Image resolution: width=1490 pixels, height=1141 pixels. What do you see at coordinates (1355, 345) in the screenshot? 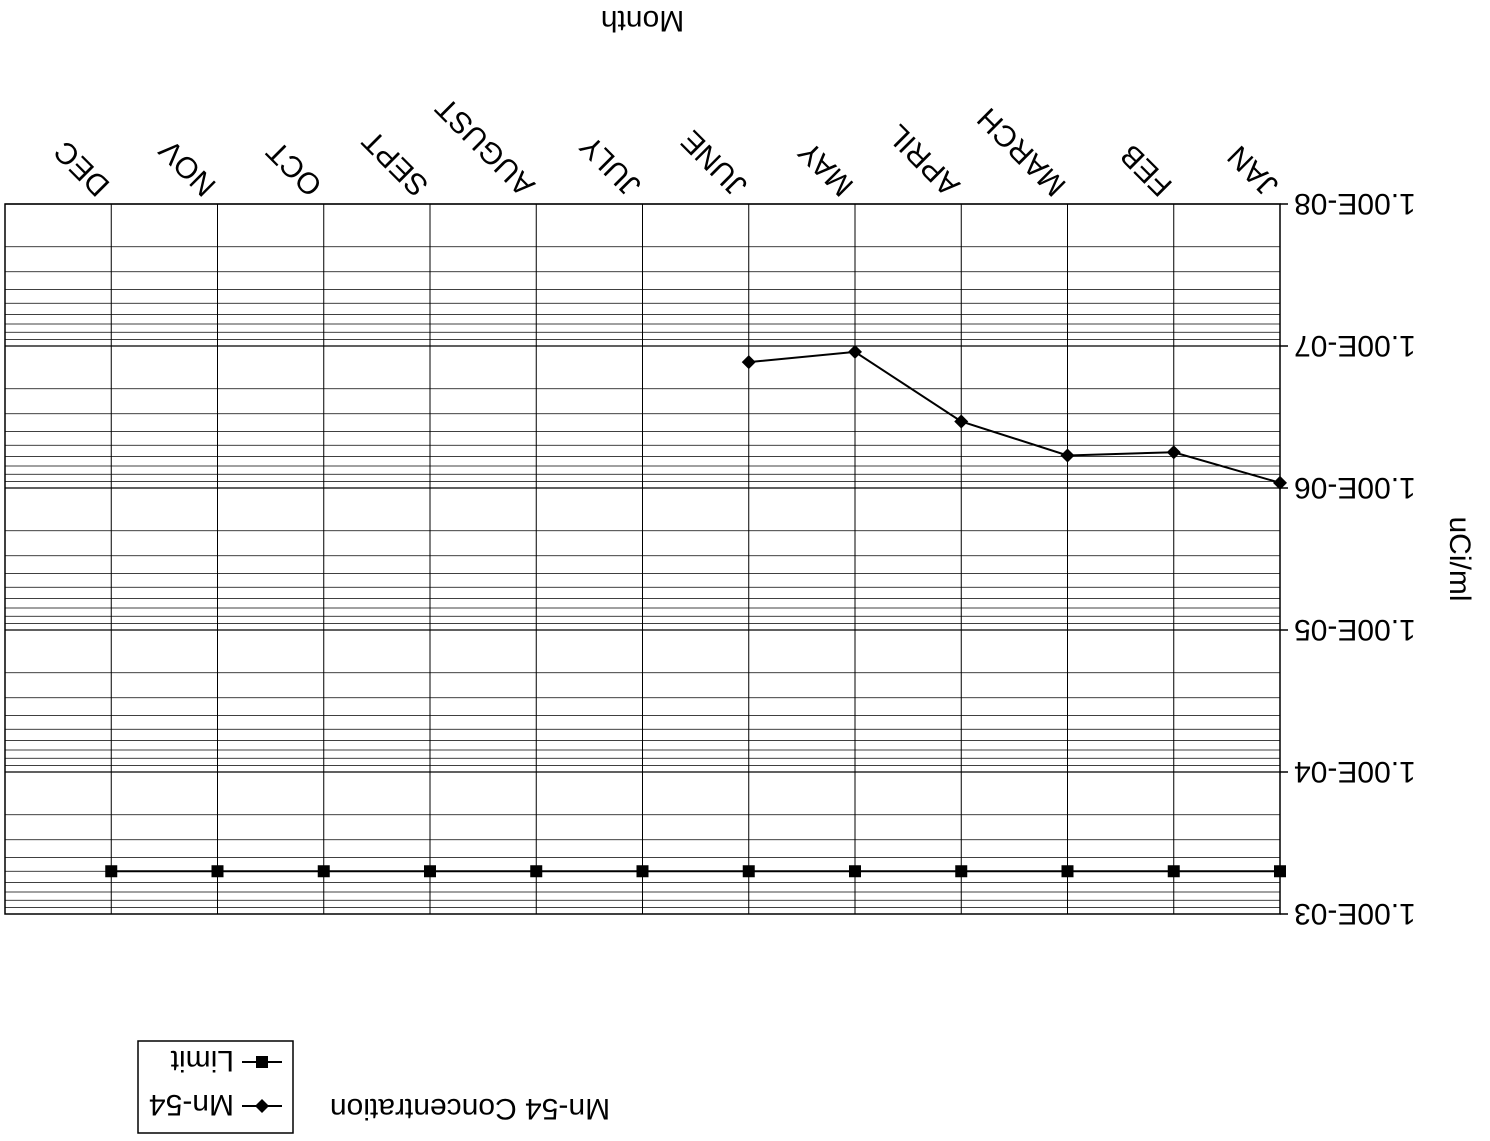
I see `y-tick-label: 1.00E-07` at bounding box center [1355, 345].